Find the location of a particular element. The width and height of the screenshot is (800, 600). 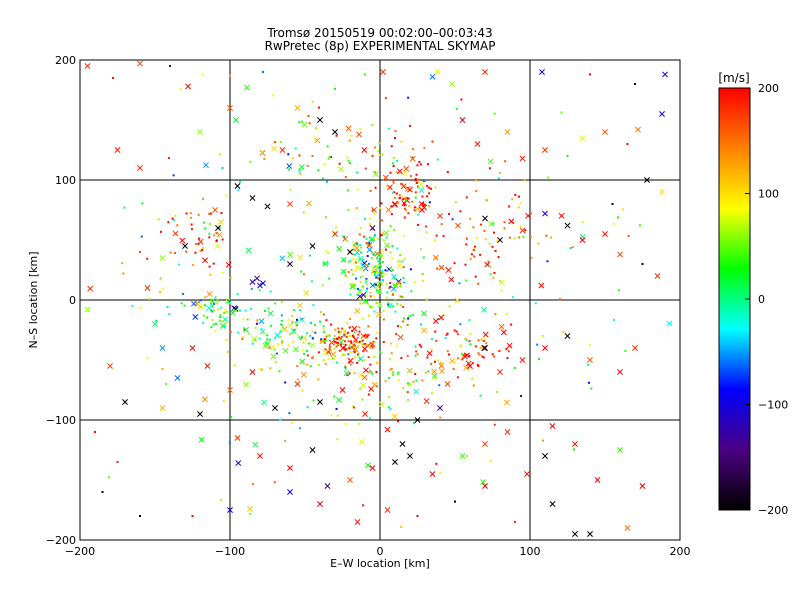

colorbar-ticks: −200−1000100200 is located at coordinates (766, 299).